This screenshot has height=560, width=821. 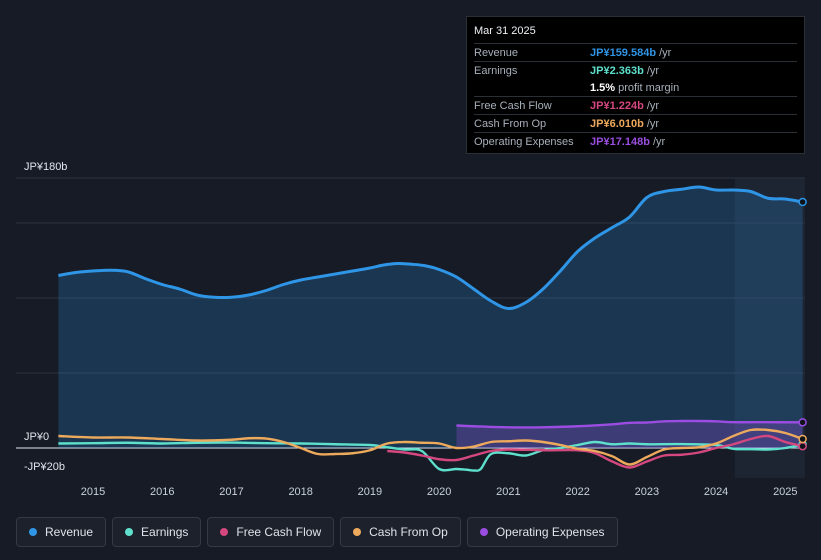 I want to click on tooltip-row: Revenue JP¥159.584b/yr, so click(x=635, y=52).